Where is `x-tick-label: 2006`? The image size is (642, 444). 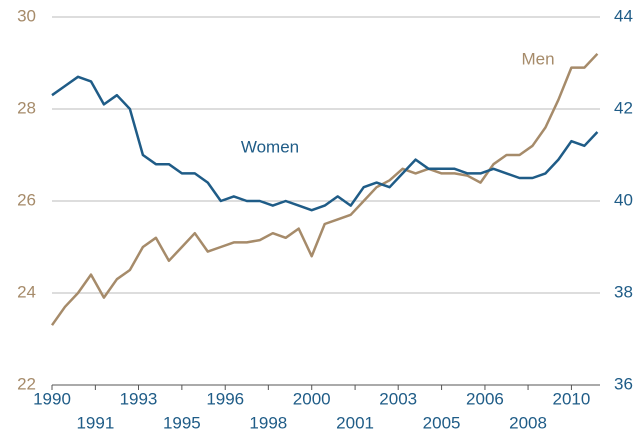 x-tick-label: 2006 is located at coordinates (485, 398).